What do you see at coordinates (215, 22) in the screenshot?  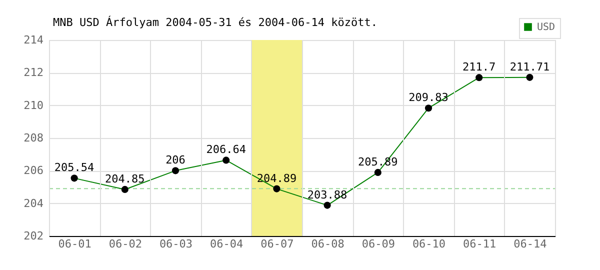 I see `chart-title: MNB USD Árfolyam 2004-05-31 és 2004-06-14 között.` at bounding box center [215, 22].